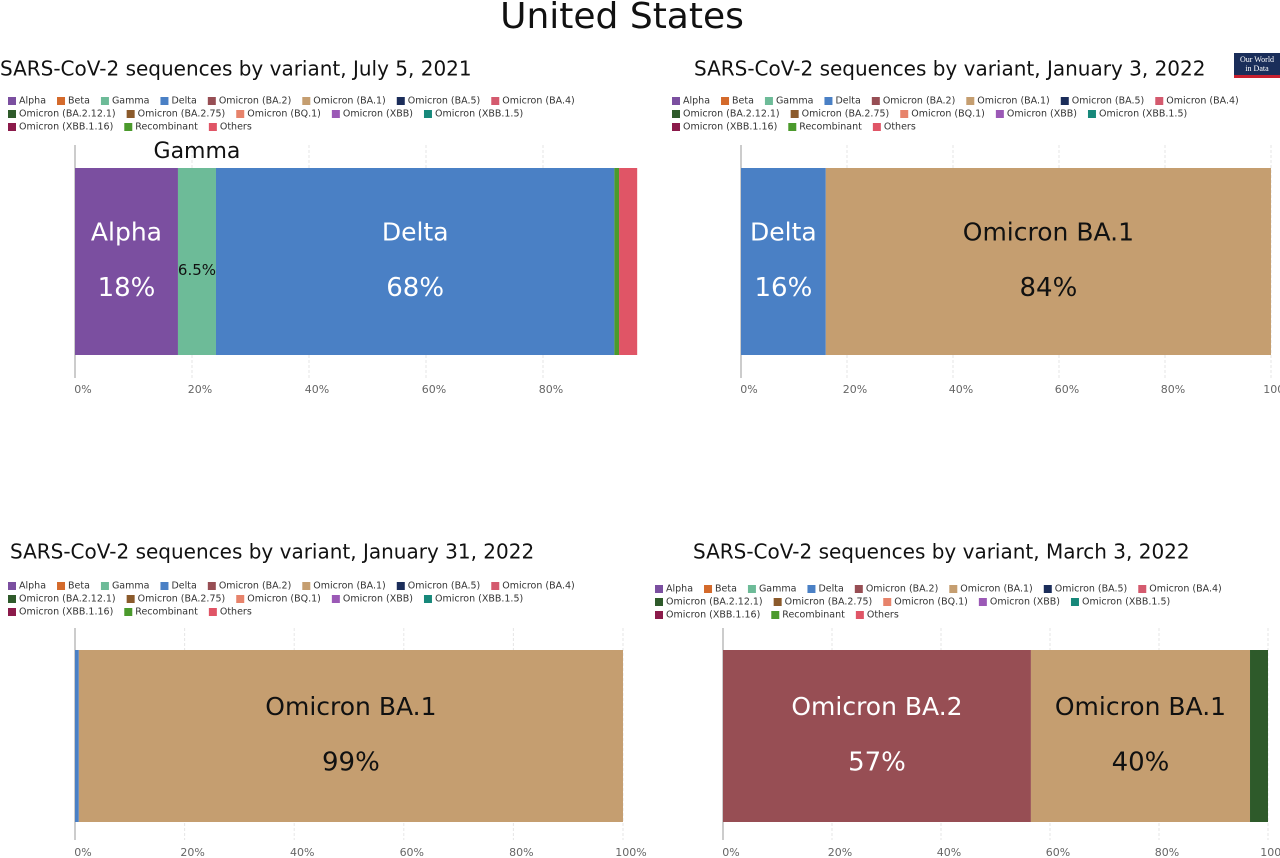 Image resolution: width=1280 pixels, height=858 pixels. What do you see at coordinates (877, 763) in the screenshot?
I see `value-label: 57%` at bounding box center [877, 763].